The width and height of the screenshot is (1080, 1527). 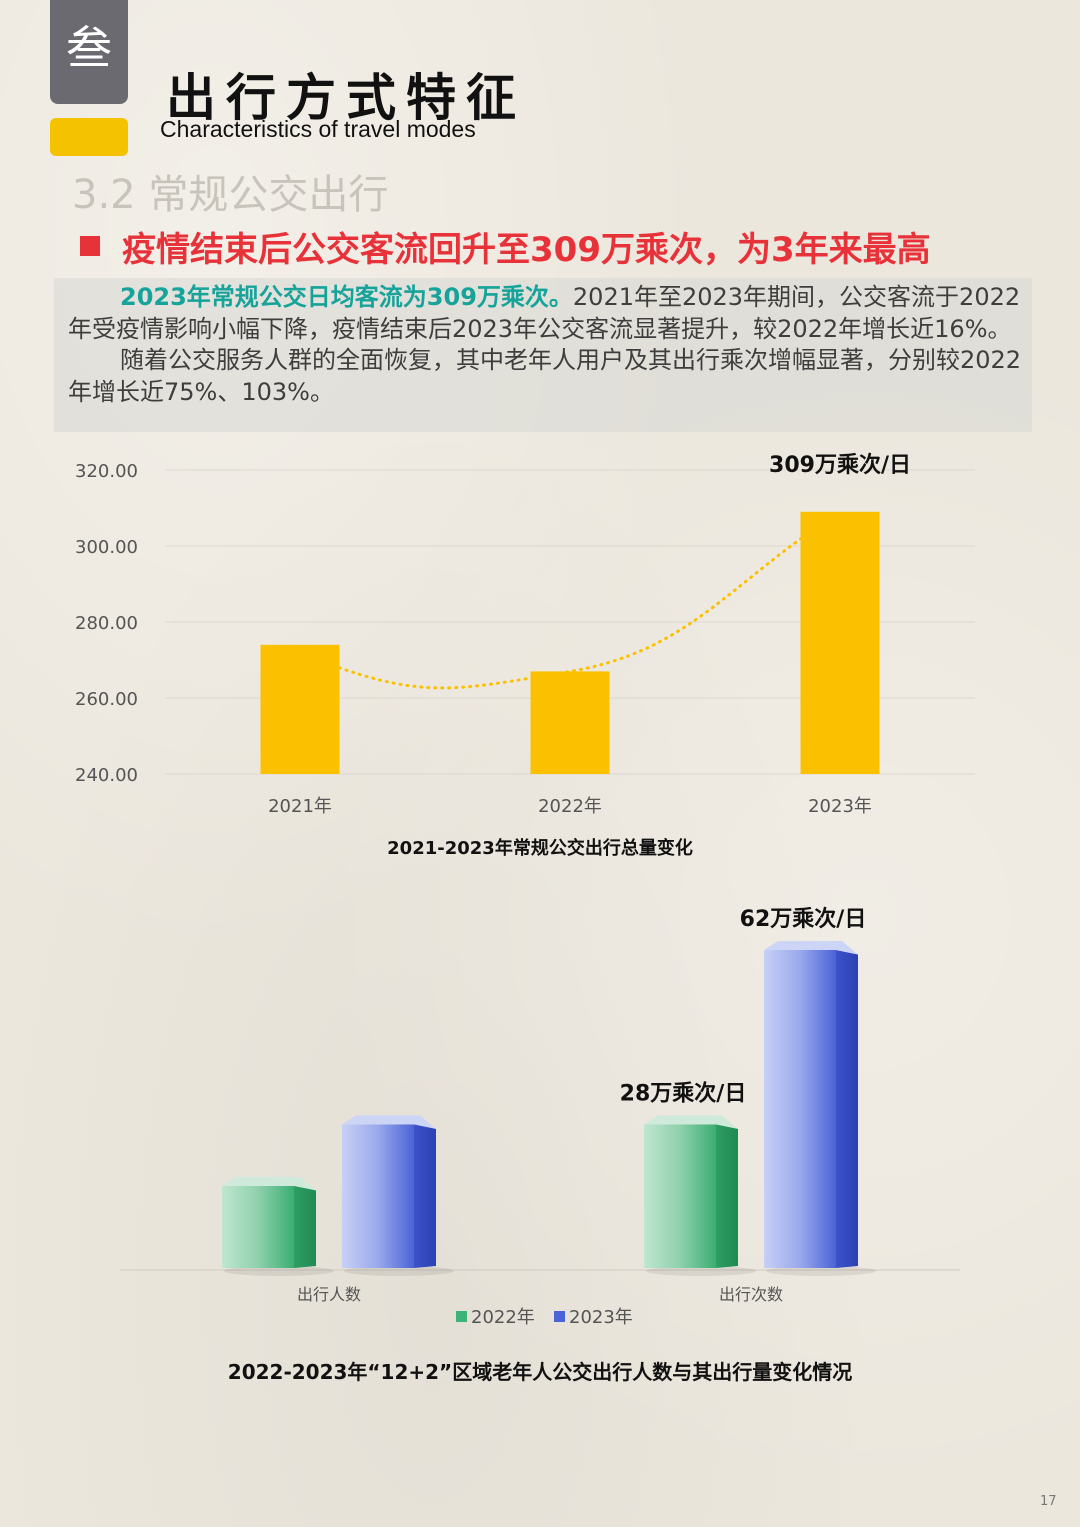 I want to click on chapter-accent-bar, so click(x=89, y=137).